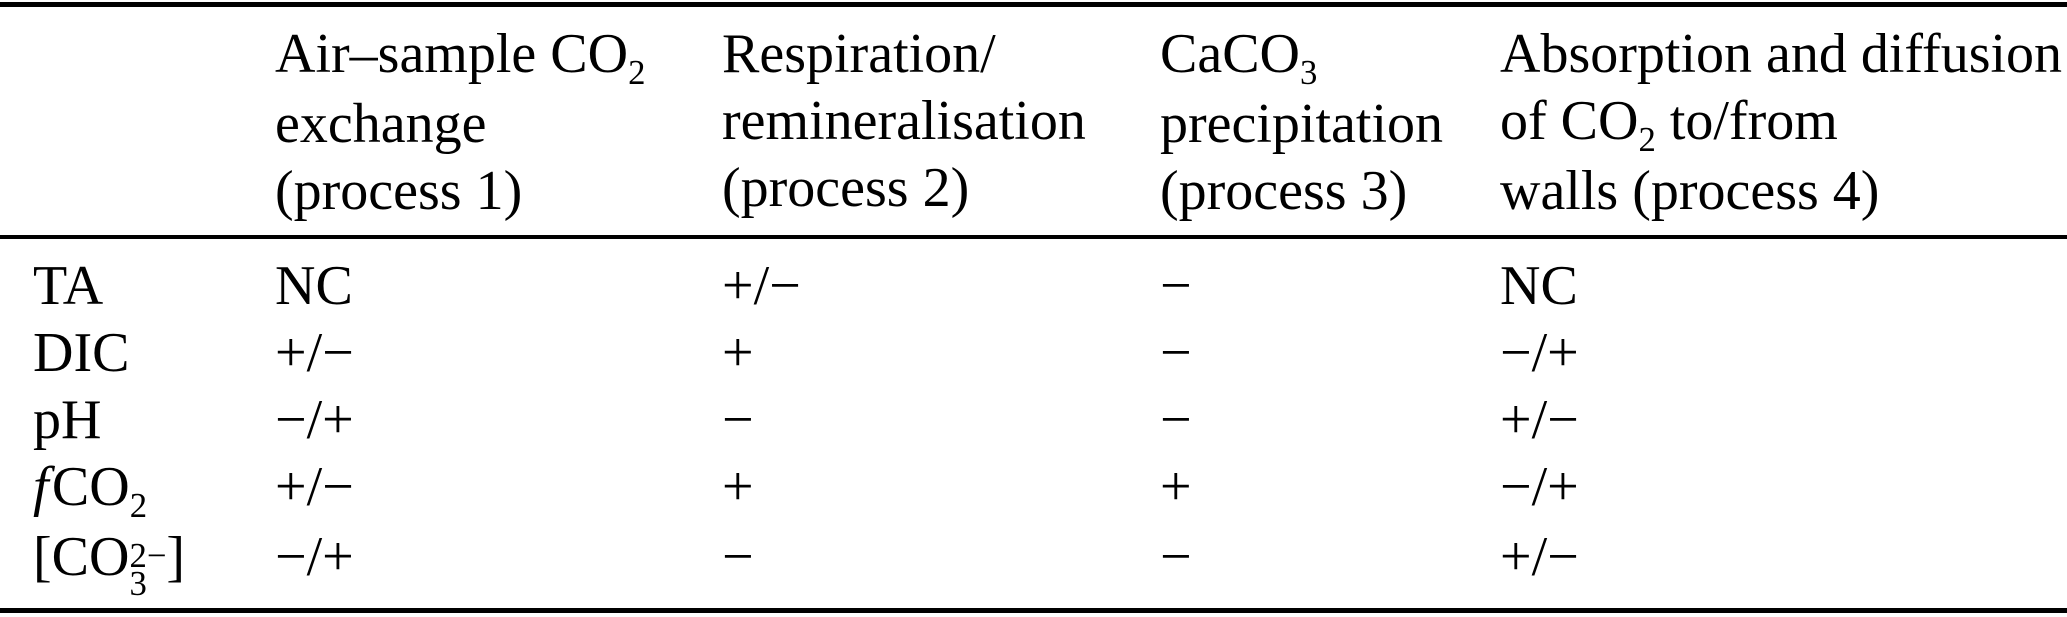 Image resolution: width=2067 pixels, height=617 pixels. I want to click on row-label-ph: pH, so click(67, 420).